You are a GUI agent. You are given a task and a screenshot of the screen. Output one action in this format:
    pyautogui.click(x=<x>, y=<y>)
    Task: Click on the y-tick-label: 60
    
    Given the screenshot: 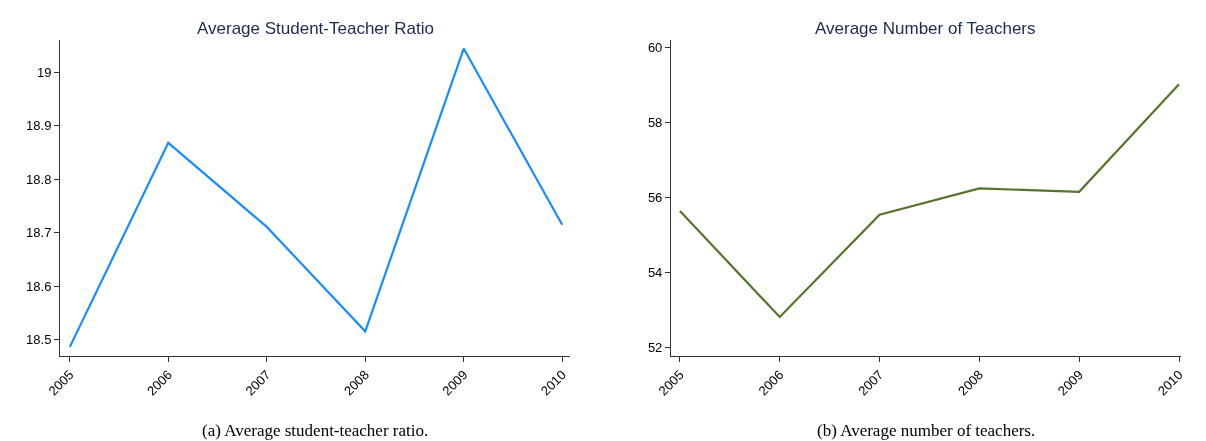 What is the action you would take?
    pyautogui.click(x=655, y=48)
    